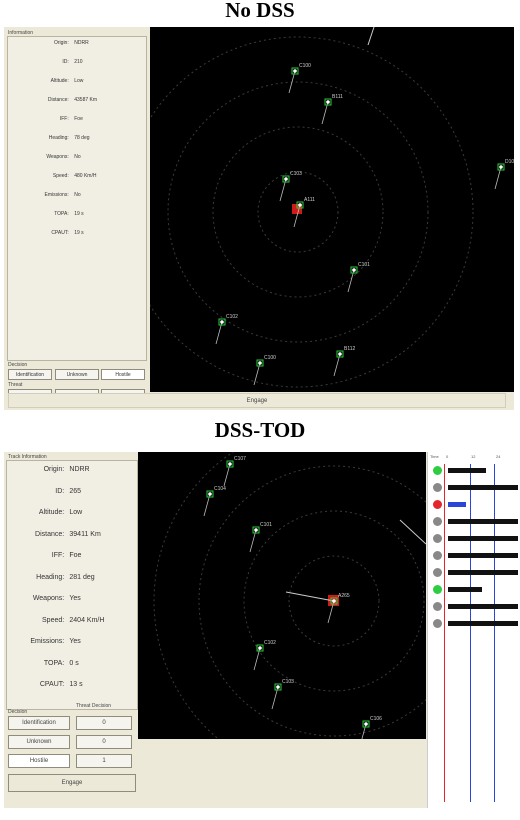  I want to click on contact-label: C103, so click(296, 174).